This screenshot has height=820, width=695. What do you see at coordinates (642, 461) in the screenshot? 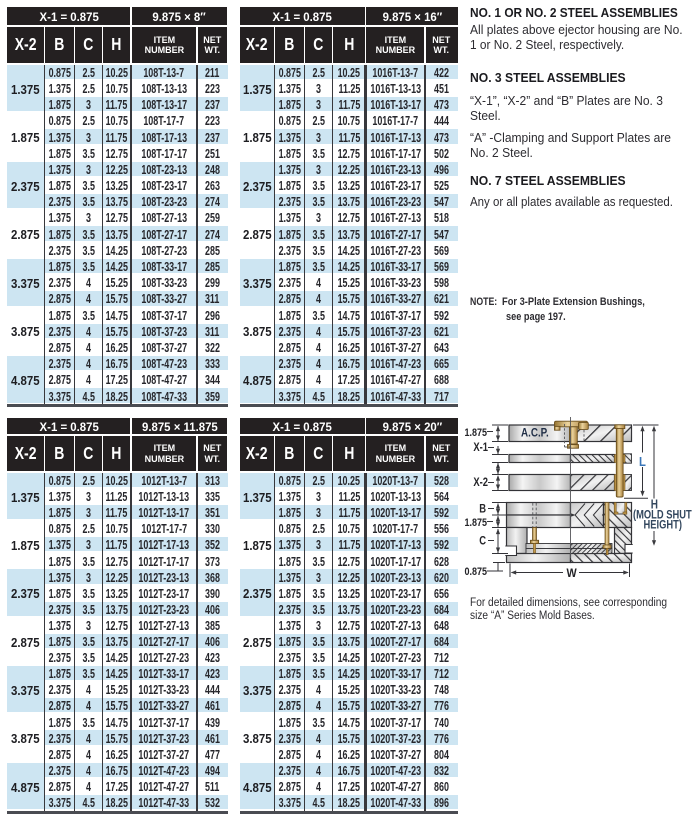
I see `svg-text: L` at bounding box center [642, 461].